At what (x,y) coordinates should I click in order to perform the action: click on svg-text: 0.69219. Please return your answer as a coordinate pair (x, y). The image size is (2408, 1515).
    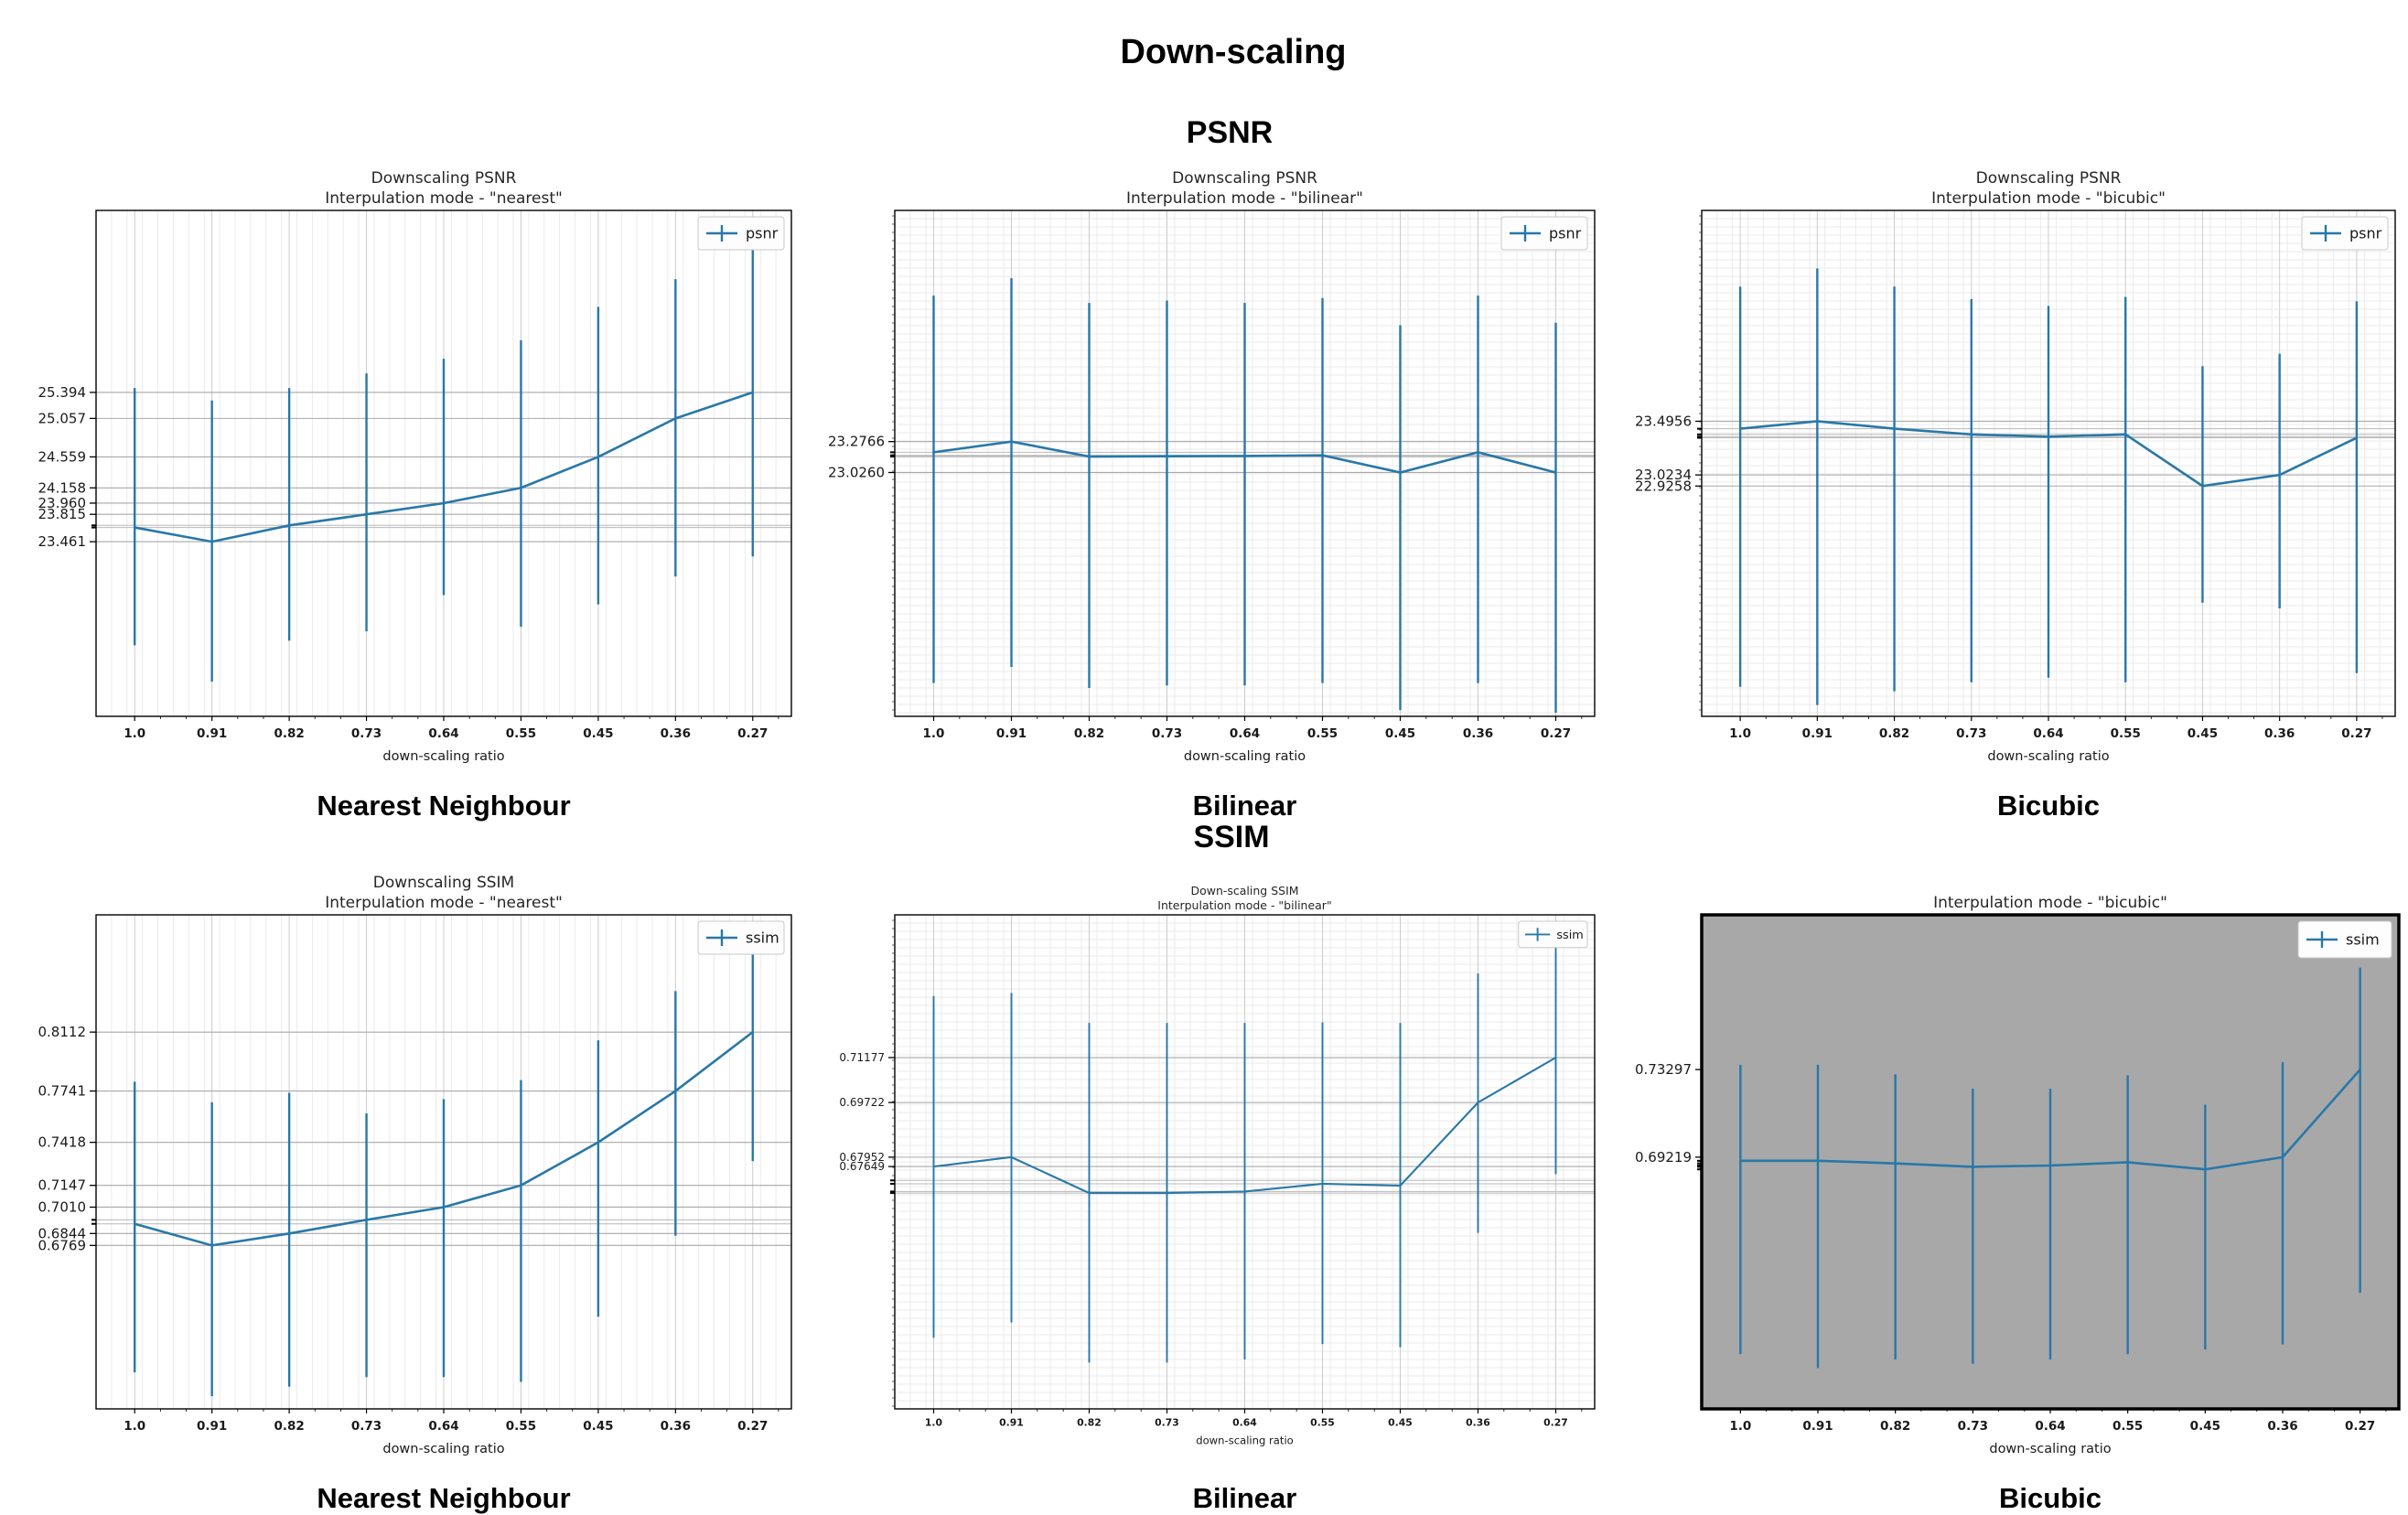
    Looking at the image, I should click on (1663, 1157).